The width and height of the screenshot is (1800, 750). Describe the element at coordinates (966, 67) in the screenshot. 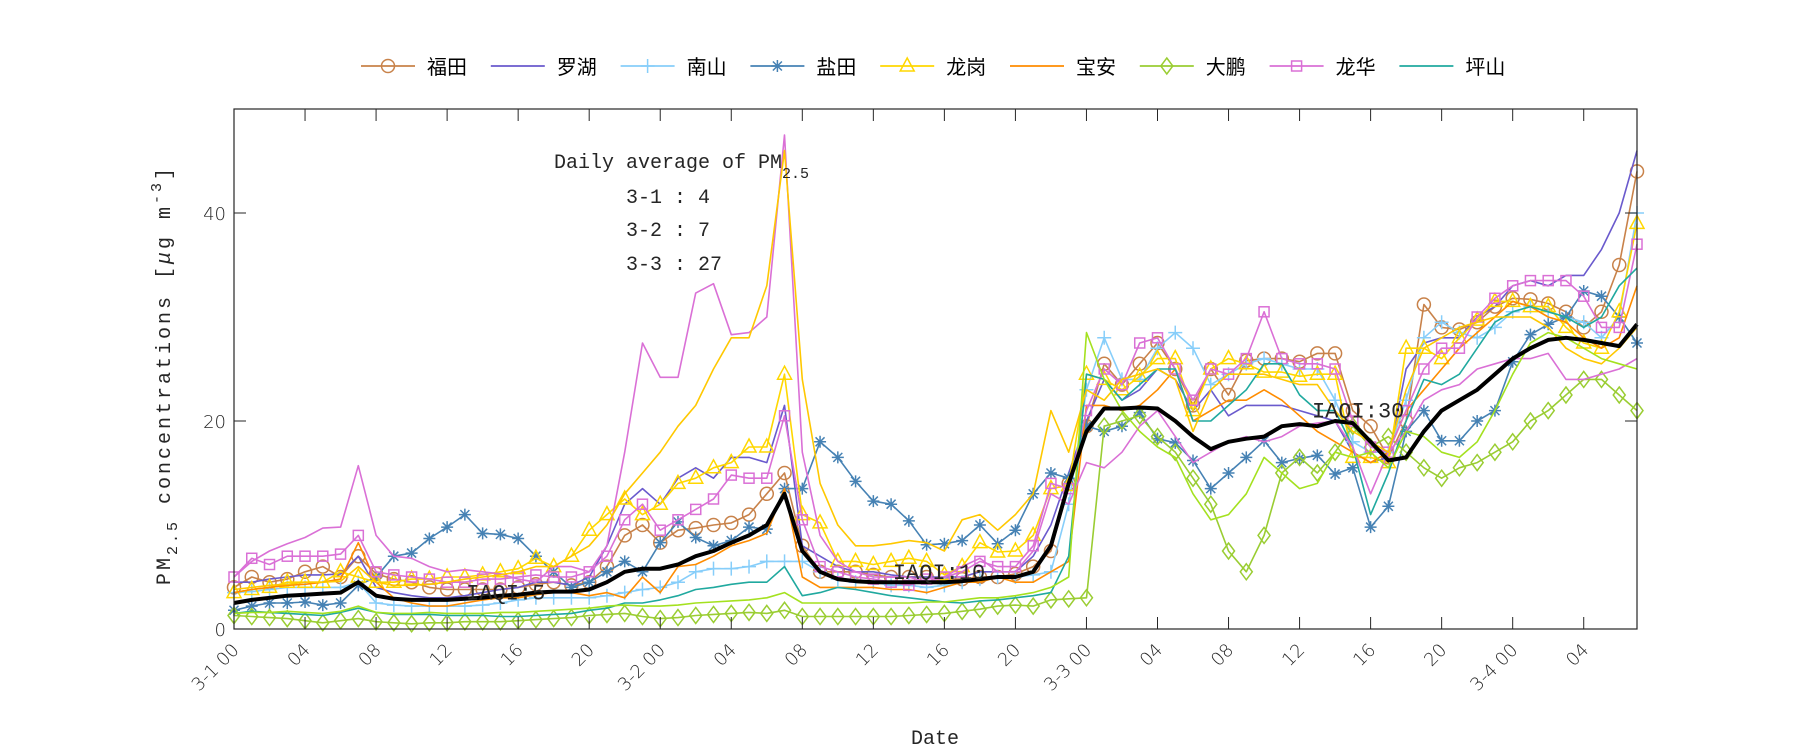

I see `legend-label: 龙岗` at that location.